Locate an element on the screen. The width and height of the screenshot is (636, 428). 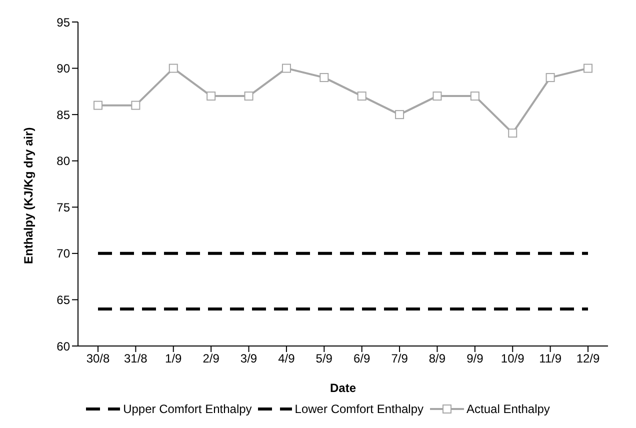
x-tick-label: 2/9 is located at coordinates (211, 359).